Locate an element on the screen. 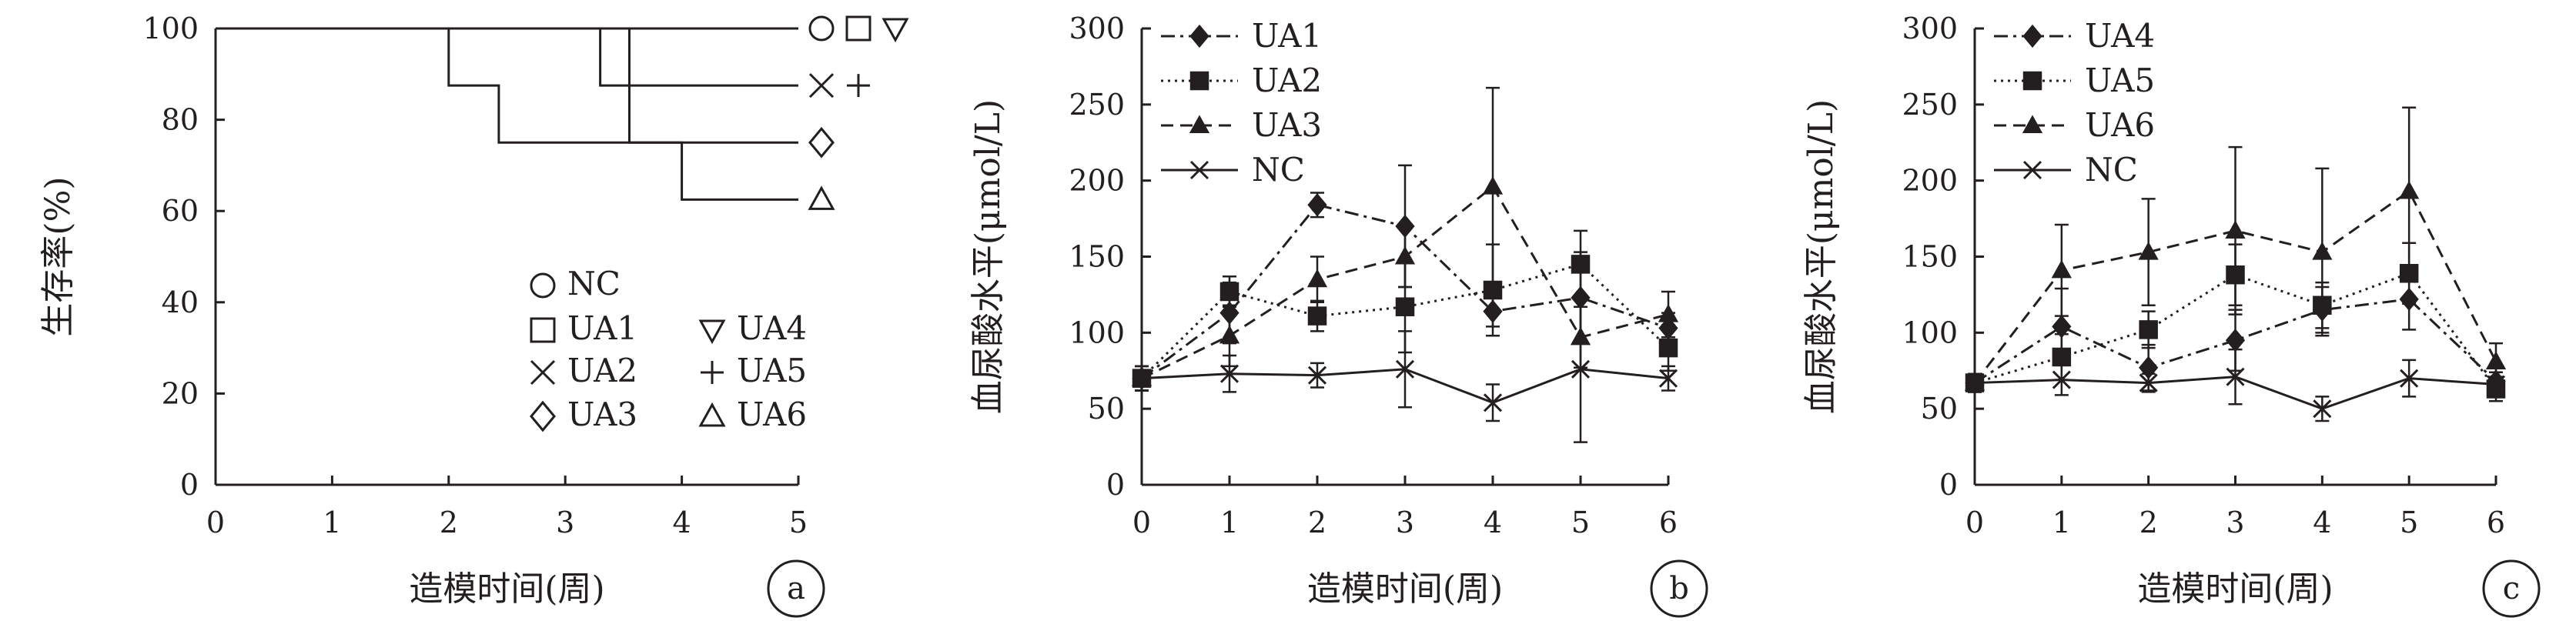  end-marker-diamond is located at coordinates (822, 142).